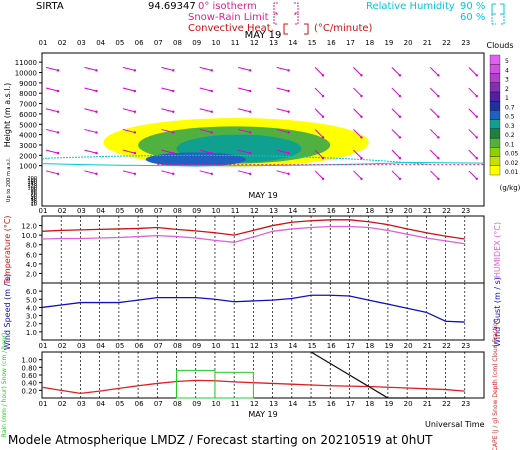 This screenshot has height=450, width=528. Describe the element at coordinates (312, 346) in the screenshot. I see `hour-label-panel4-15: 15` at that location.